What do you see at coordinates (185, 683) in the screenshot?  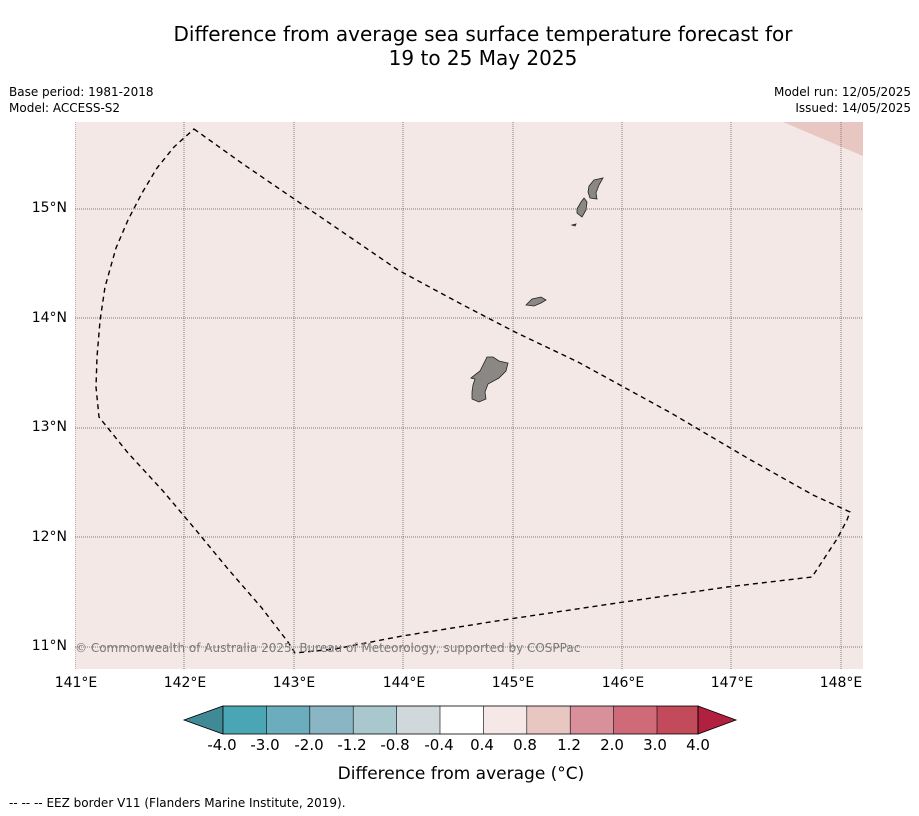 I see `lon-label-142e: 142°E` at bounding box center [185, 683].